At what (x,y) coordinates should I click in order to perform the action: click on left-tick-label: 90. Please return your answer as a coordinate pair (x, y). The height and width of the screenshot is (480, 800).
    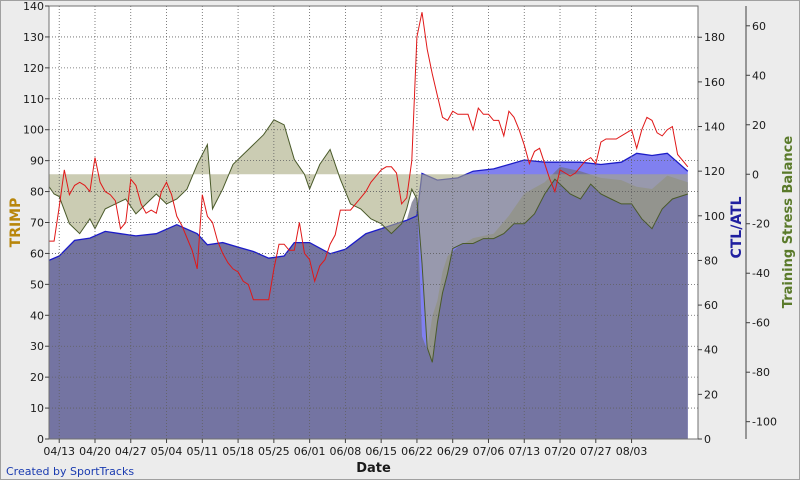
    Looking at the image, I should click on (37, 161).